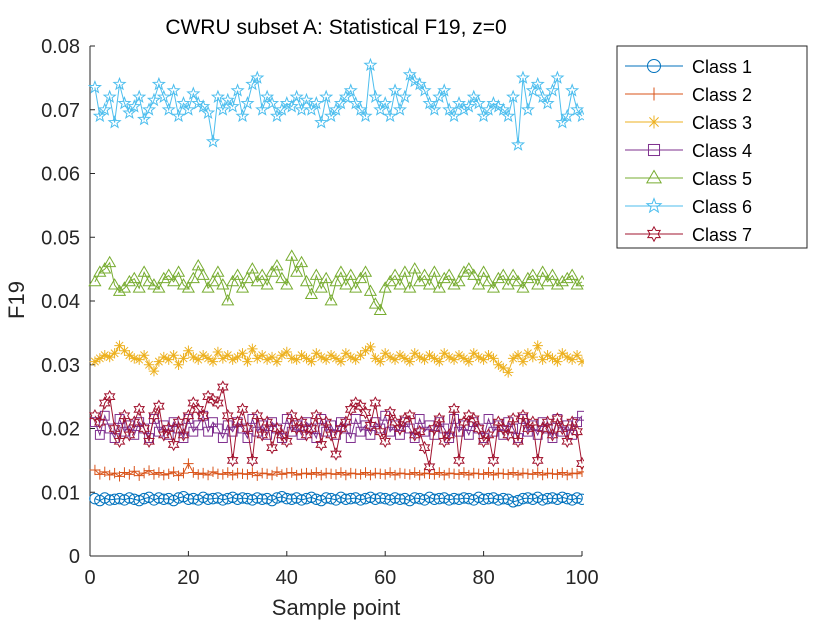  Describe the element at coordinates (654, 234) in the screenshot. I see `legend-marker` at that location.